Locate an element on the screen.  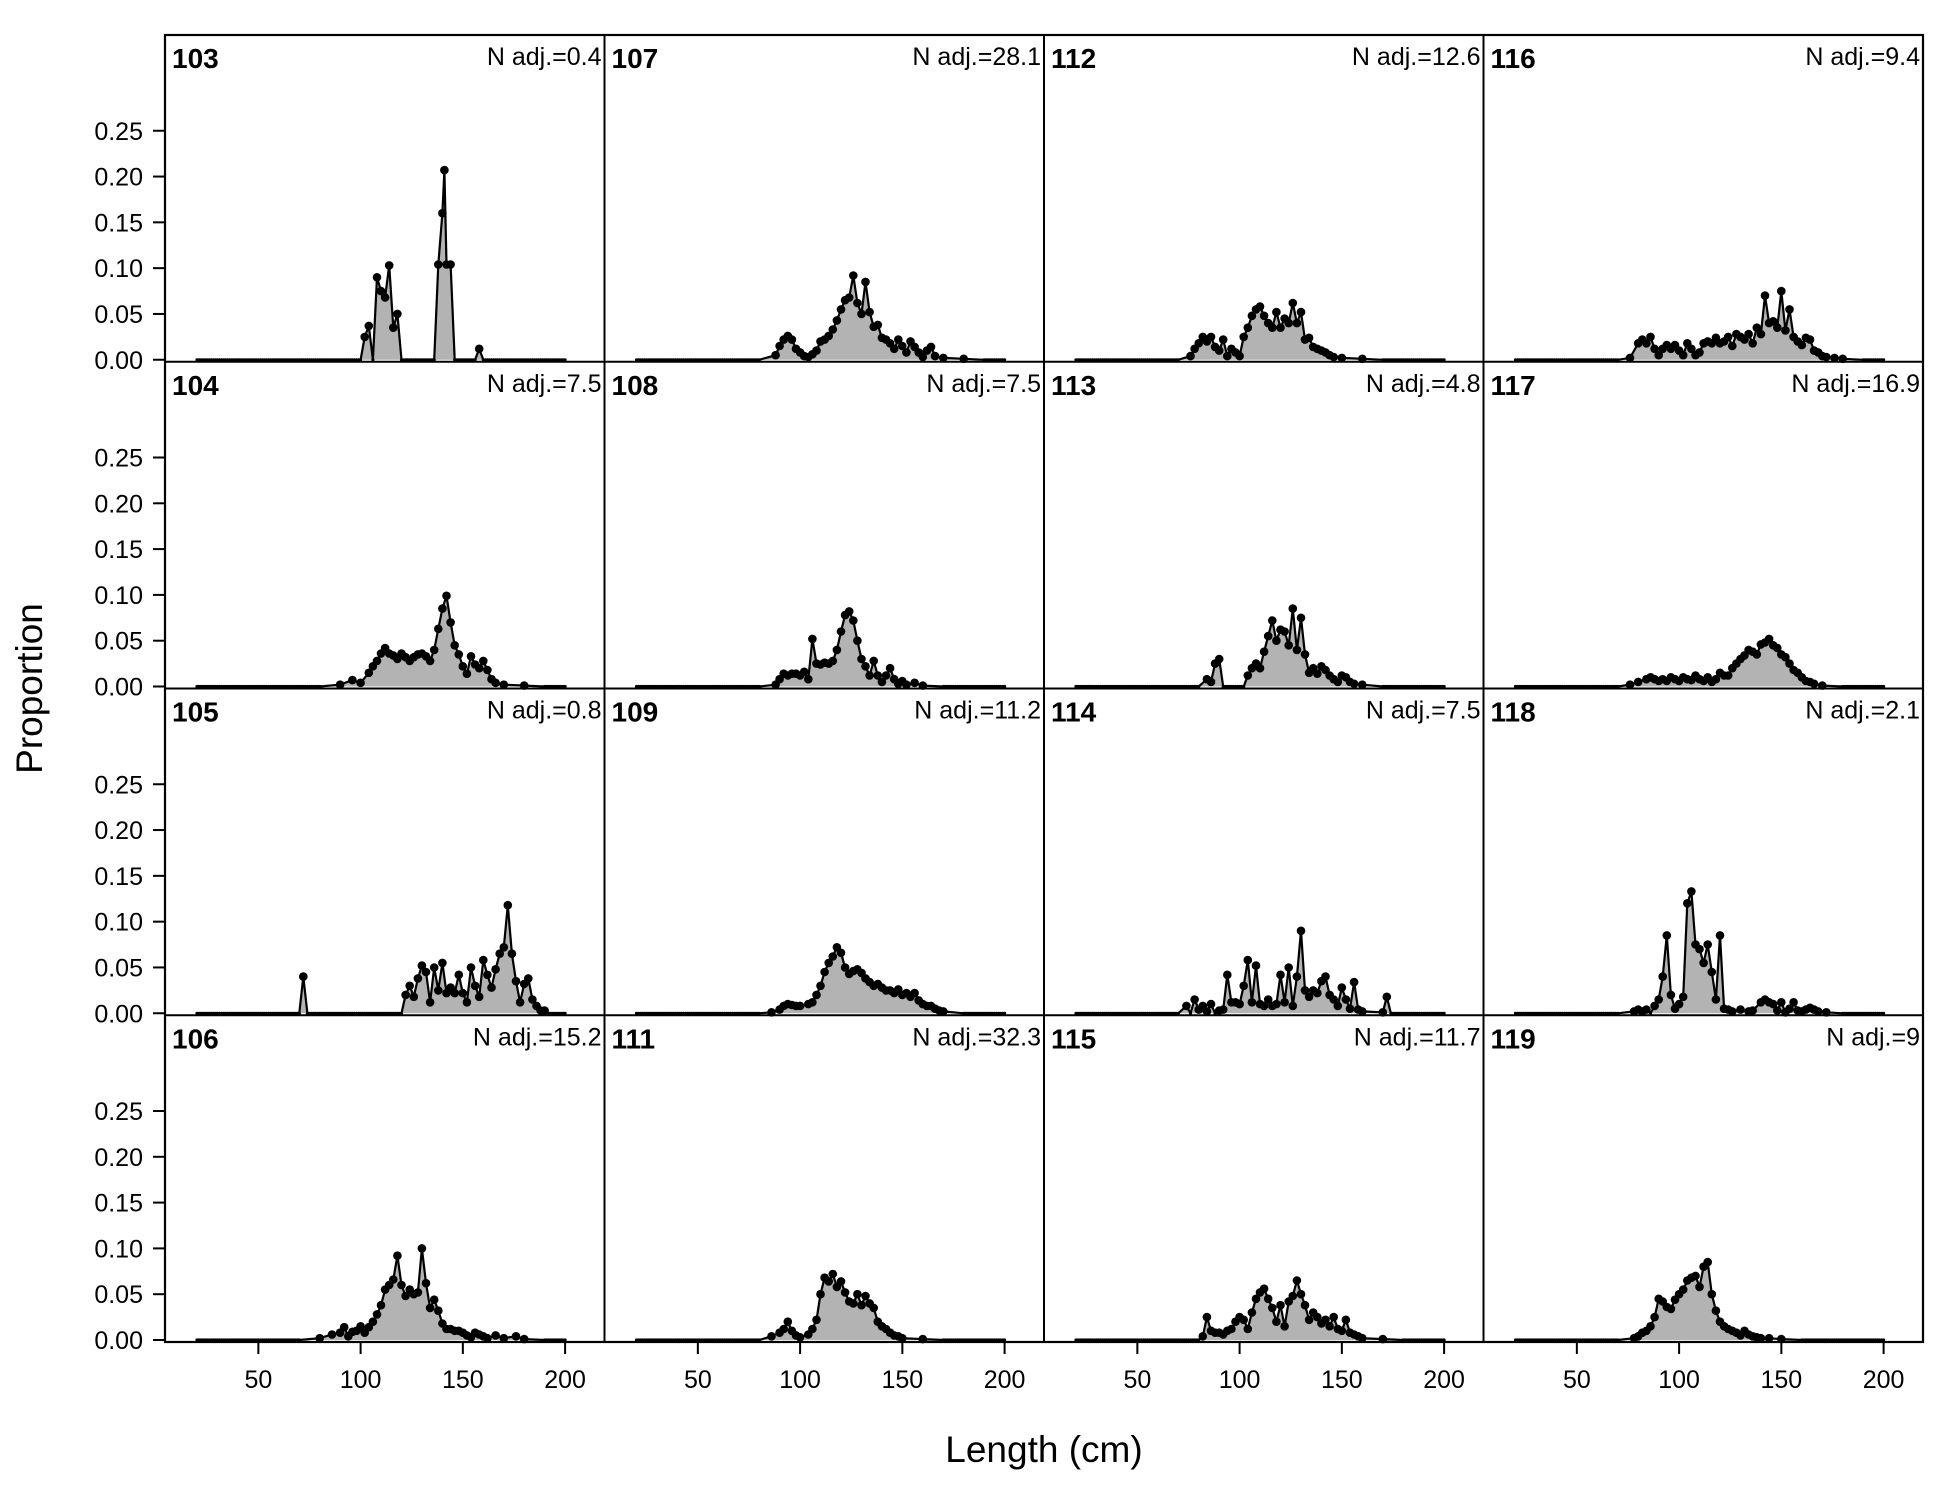
panel-116: 116 N adj.=9.4 is located at coordinates (1705, 203).